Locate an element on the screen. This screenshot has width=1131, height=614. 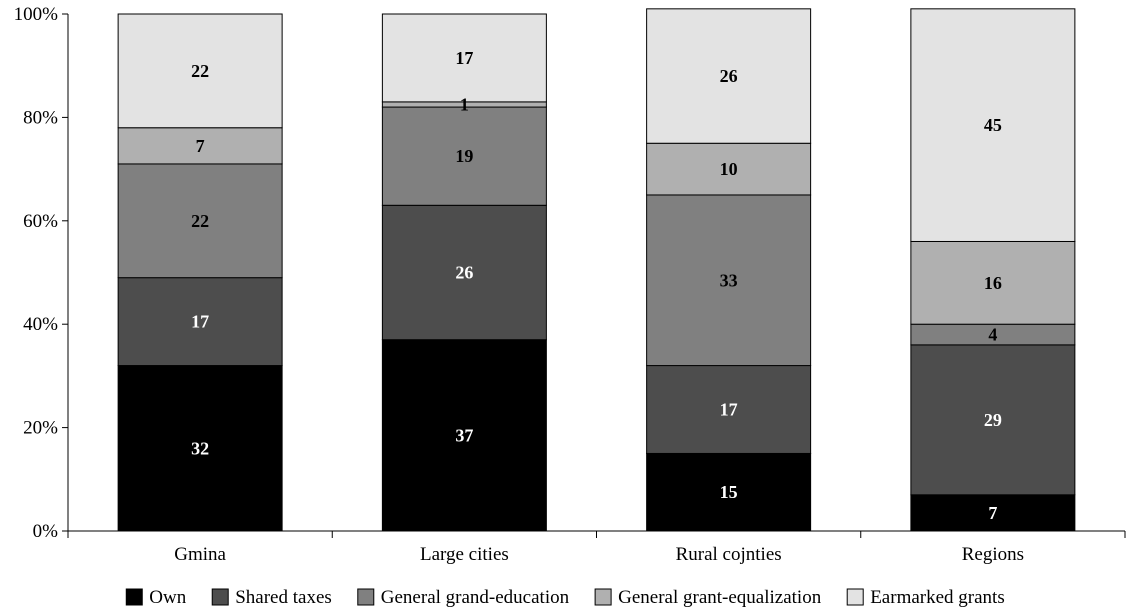
x-category-label: Regions is located at coordinates (993, 554).